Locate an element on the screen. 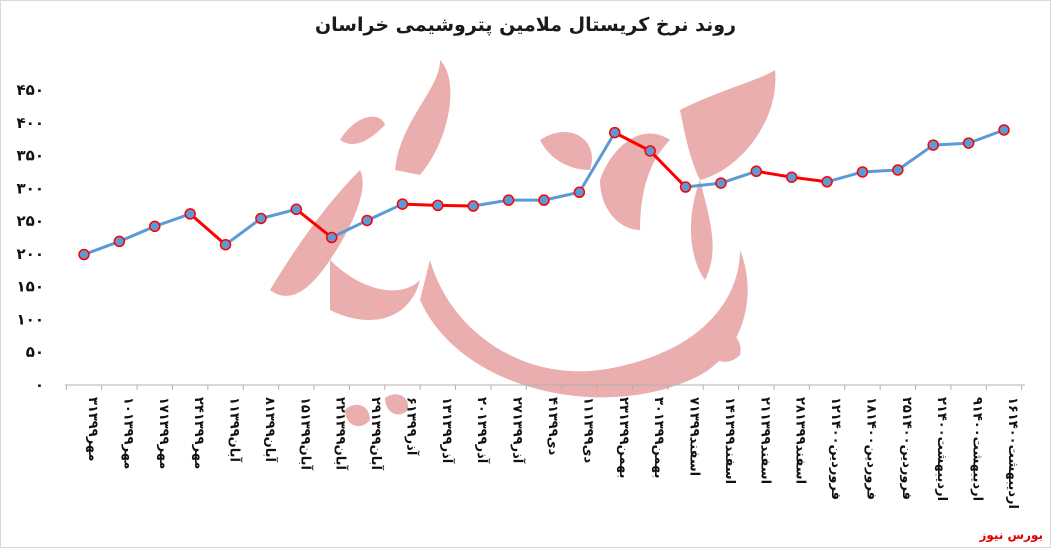 The image size is (1051, 548). x-tick-label: ۸آبان۱۳۹۹ is located at coordinates (270, 430).